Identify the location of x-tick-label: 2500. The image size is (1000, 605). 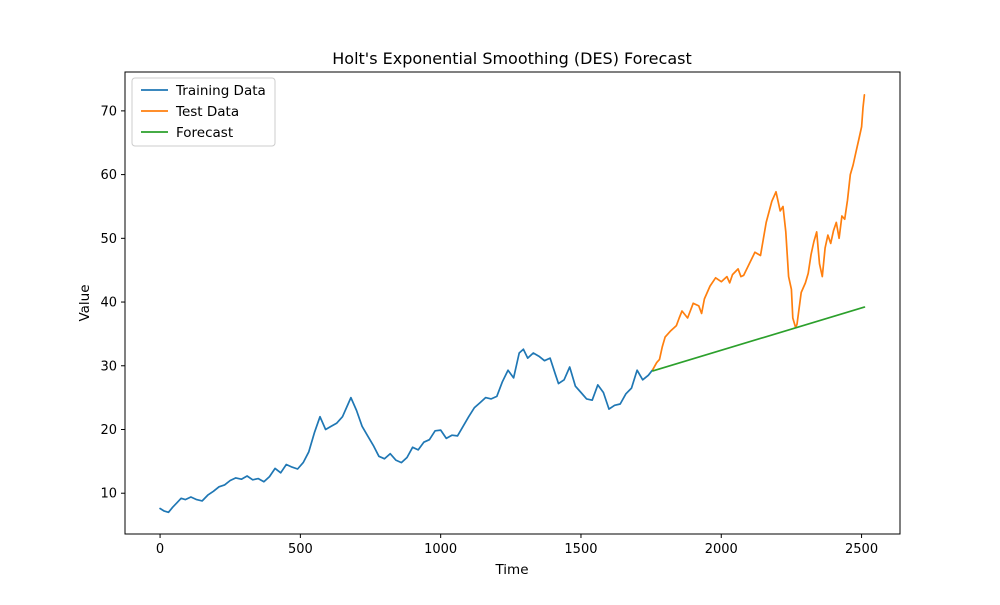
(861, 549).